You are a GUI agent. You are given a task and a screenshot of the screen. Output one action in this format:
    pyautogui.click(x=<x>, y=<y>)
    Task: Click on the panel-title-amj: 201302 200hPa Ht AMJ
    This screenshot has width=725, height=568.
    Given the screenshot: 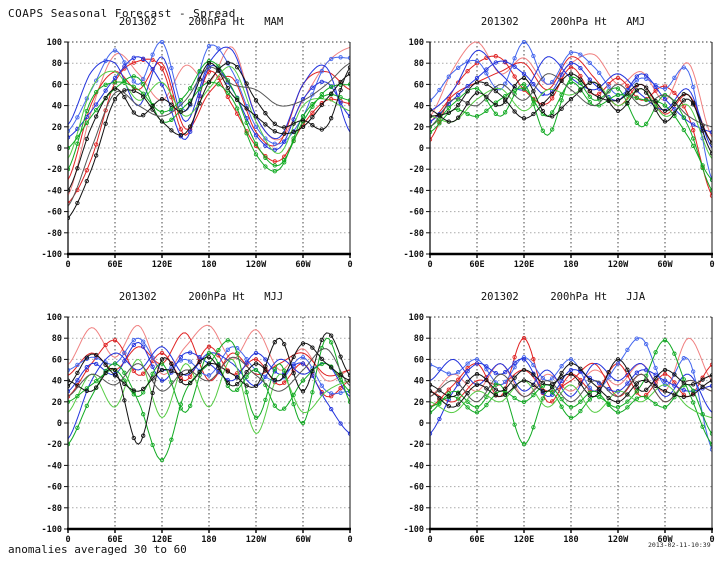 What is the action you would take?
    pyautogui.click(x=563, y=22)
    